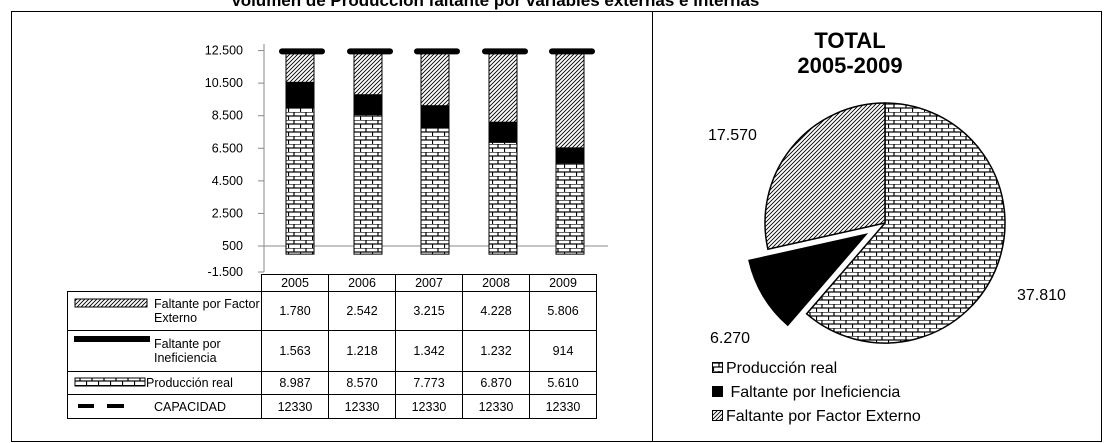 The image size is (1110, 443). What do you see at coordinates (730, 338) in the screenshot?
I see `pie-label-ineficiencia: 6.270` at bounding box center [730, 338].